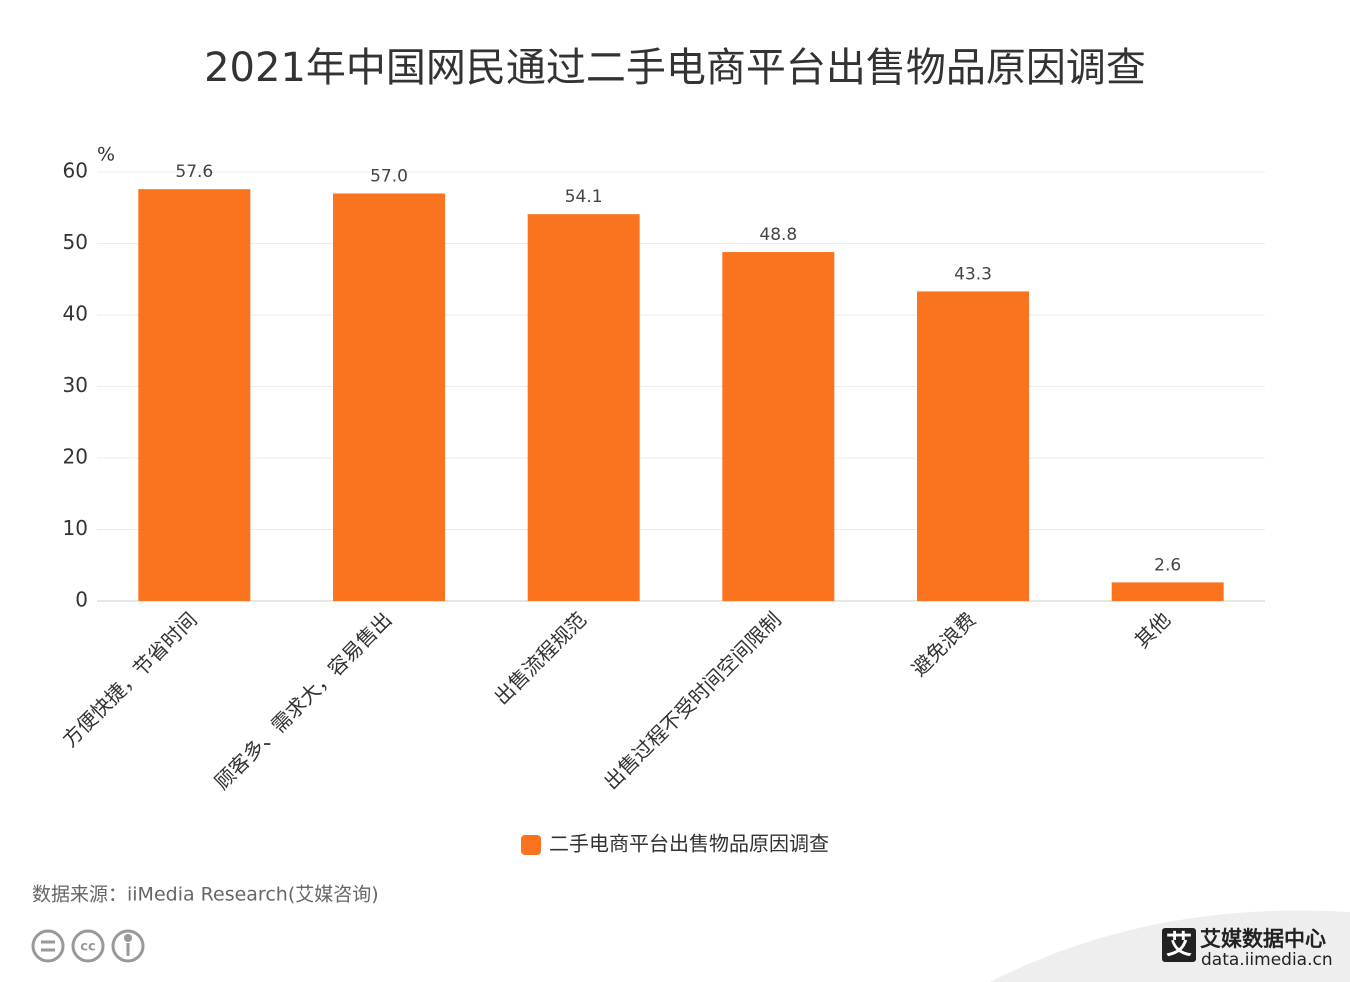 This screenshot has height=982, width=1350. Describe the element at coordinates (1152, 629) in the screenshot. I see `x-tick-label: 其他` at that location.